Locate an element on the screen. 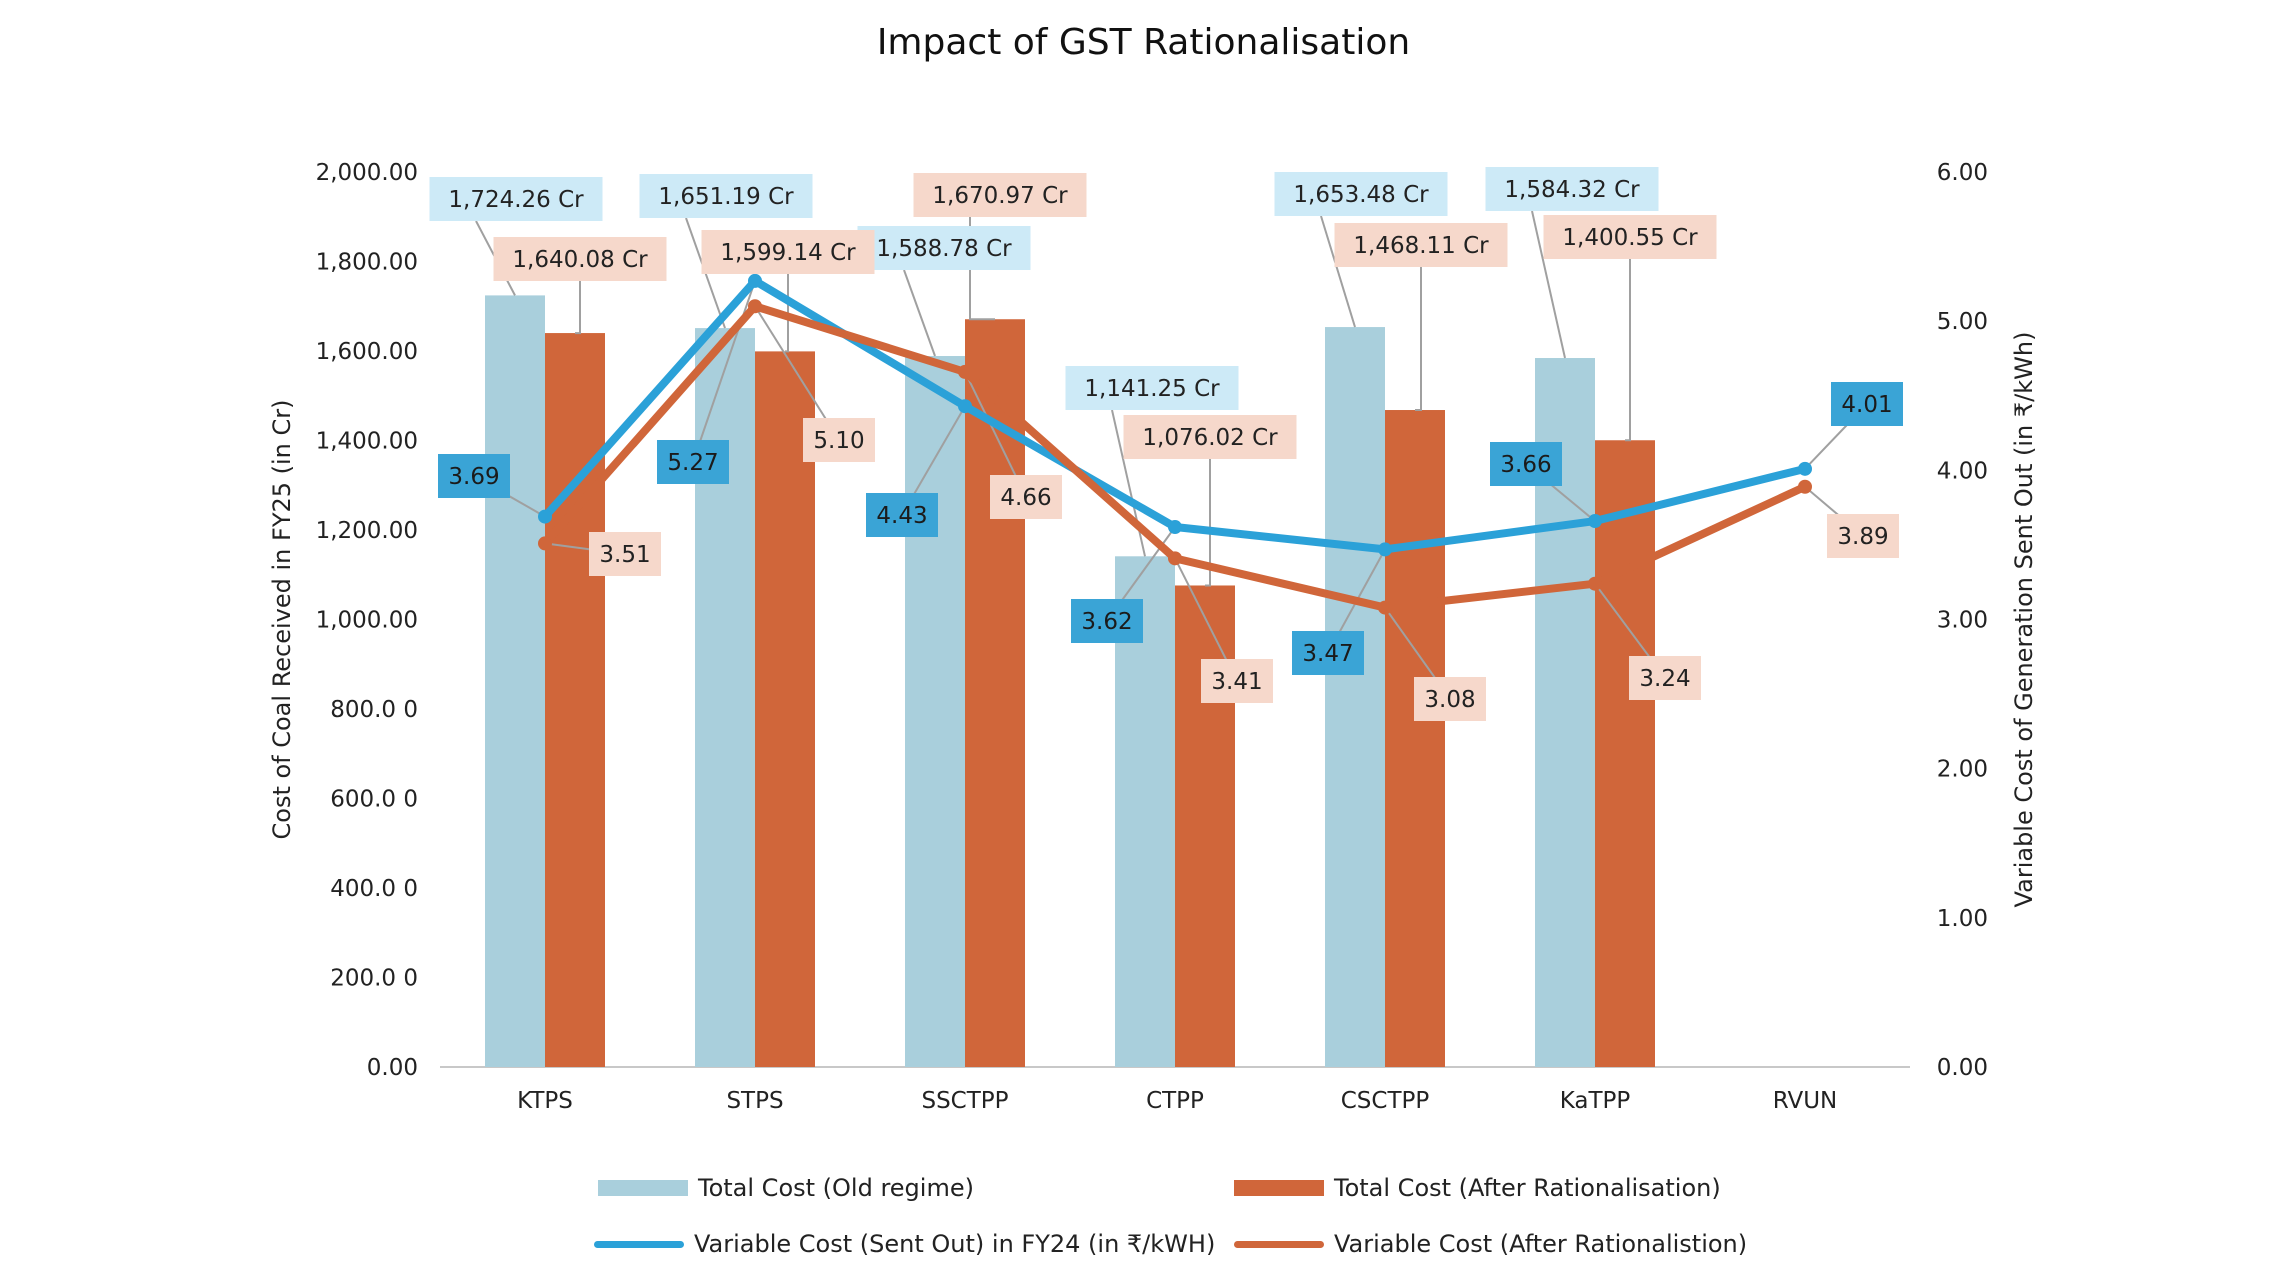 The image size is (2287, 1286). label-new-bar: 1,400.55 Cr is located at coordinates (1630, 238).